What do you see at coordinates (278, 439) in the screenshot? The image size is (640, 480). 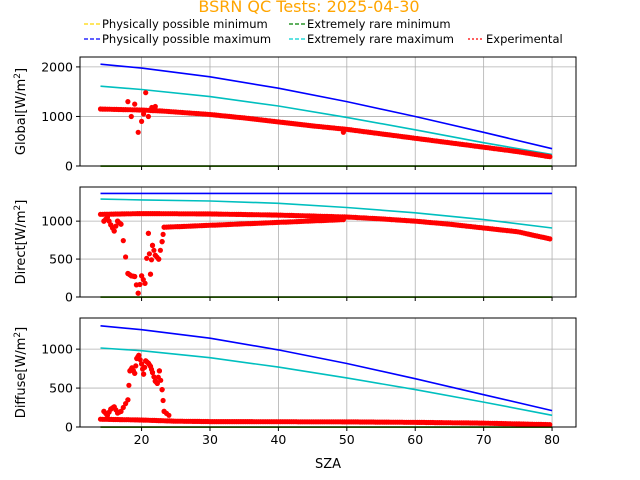 I see `x-tick-label: 40` at bounding box center [278, 439].